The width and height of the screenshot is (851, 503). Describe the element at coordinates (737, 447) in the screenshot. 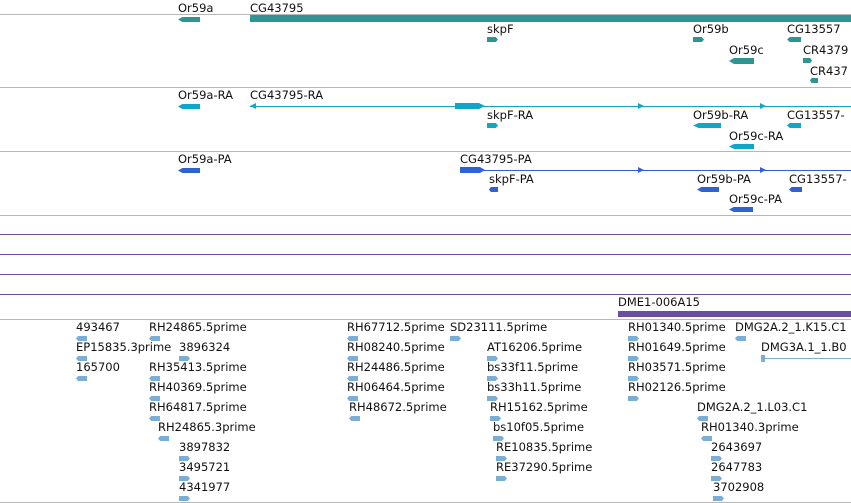

I see `feature-label: 2643697` at that location.